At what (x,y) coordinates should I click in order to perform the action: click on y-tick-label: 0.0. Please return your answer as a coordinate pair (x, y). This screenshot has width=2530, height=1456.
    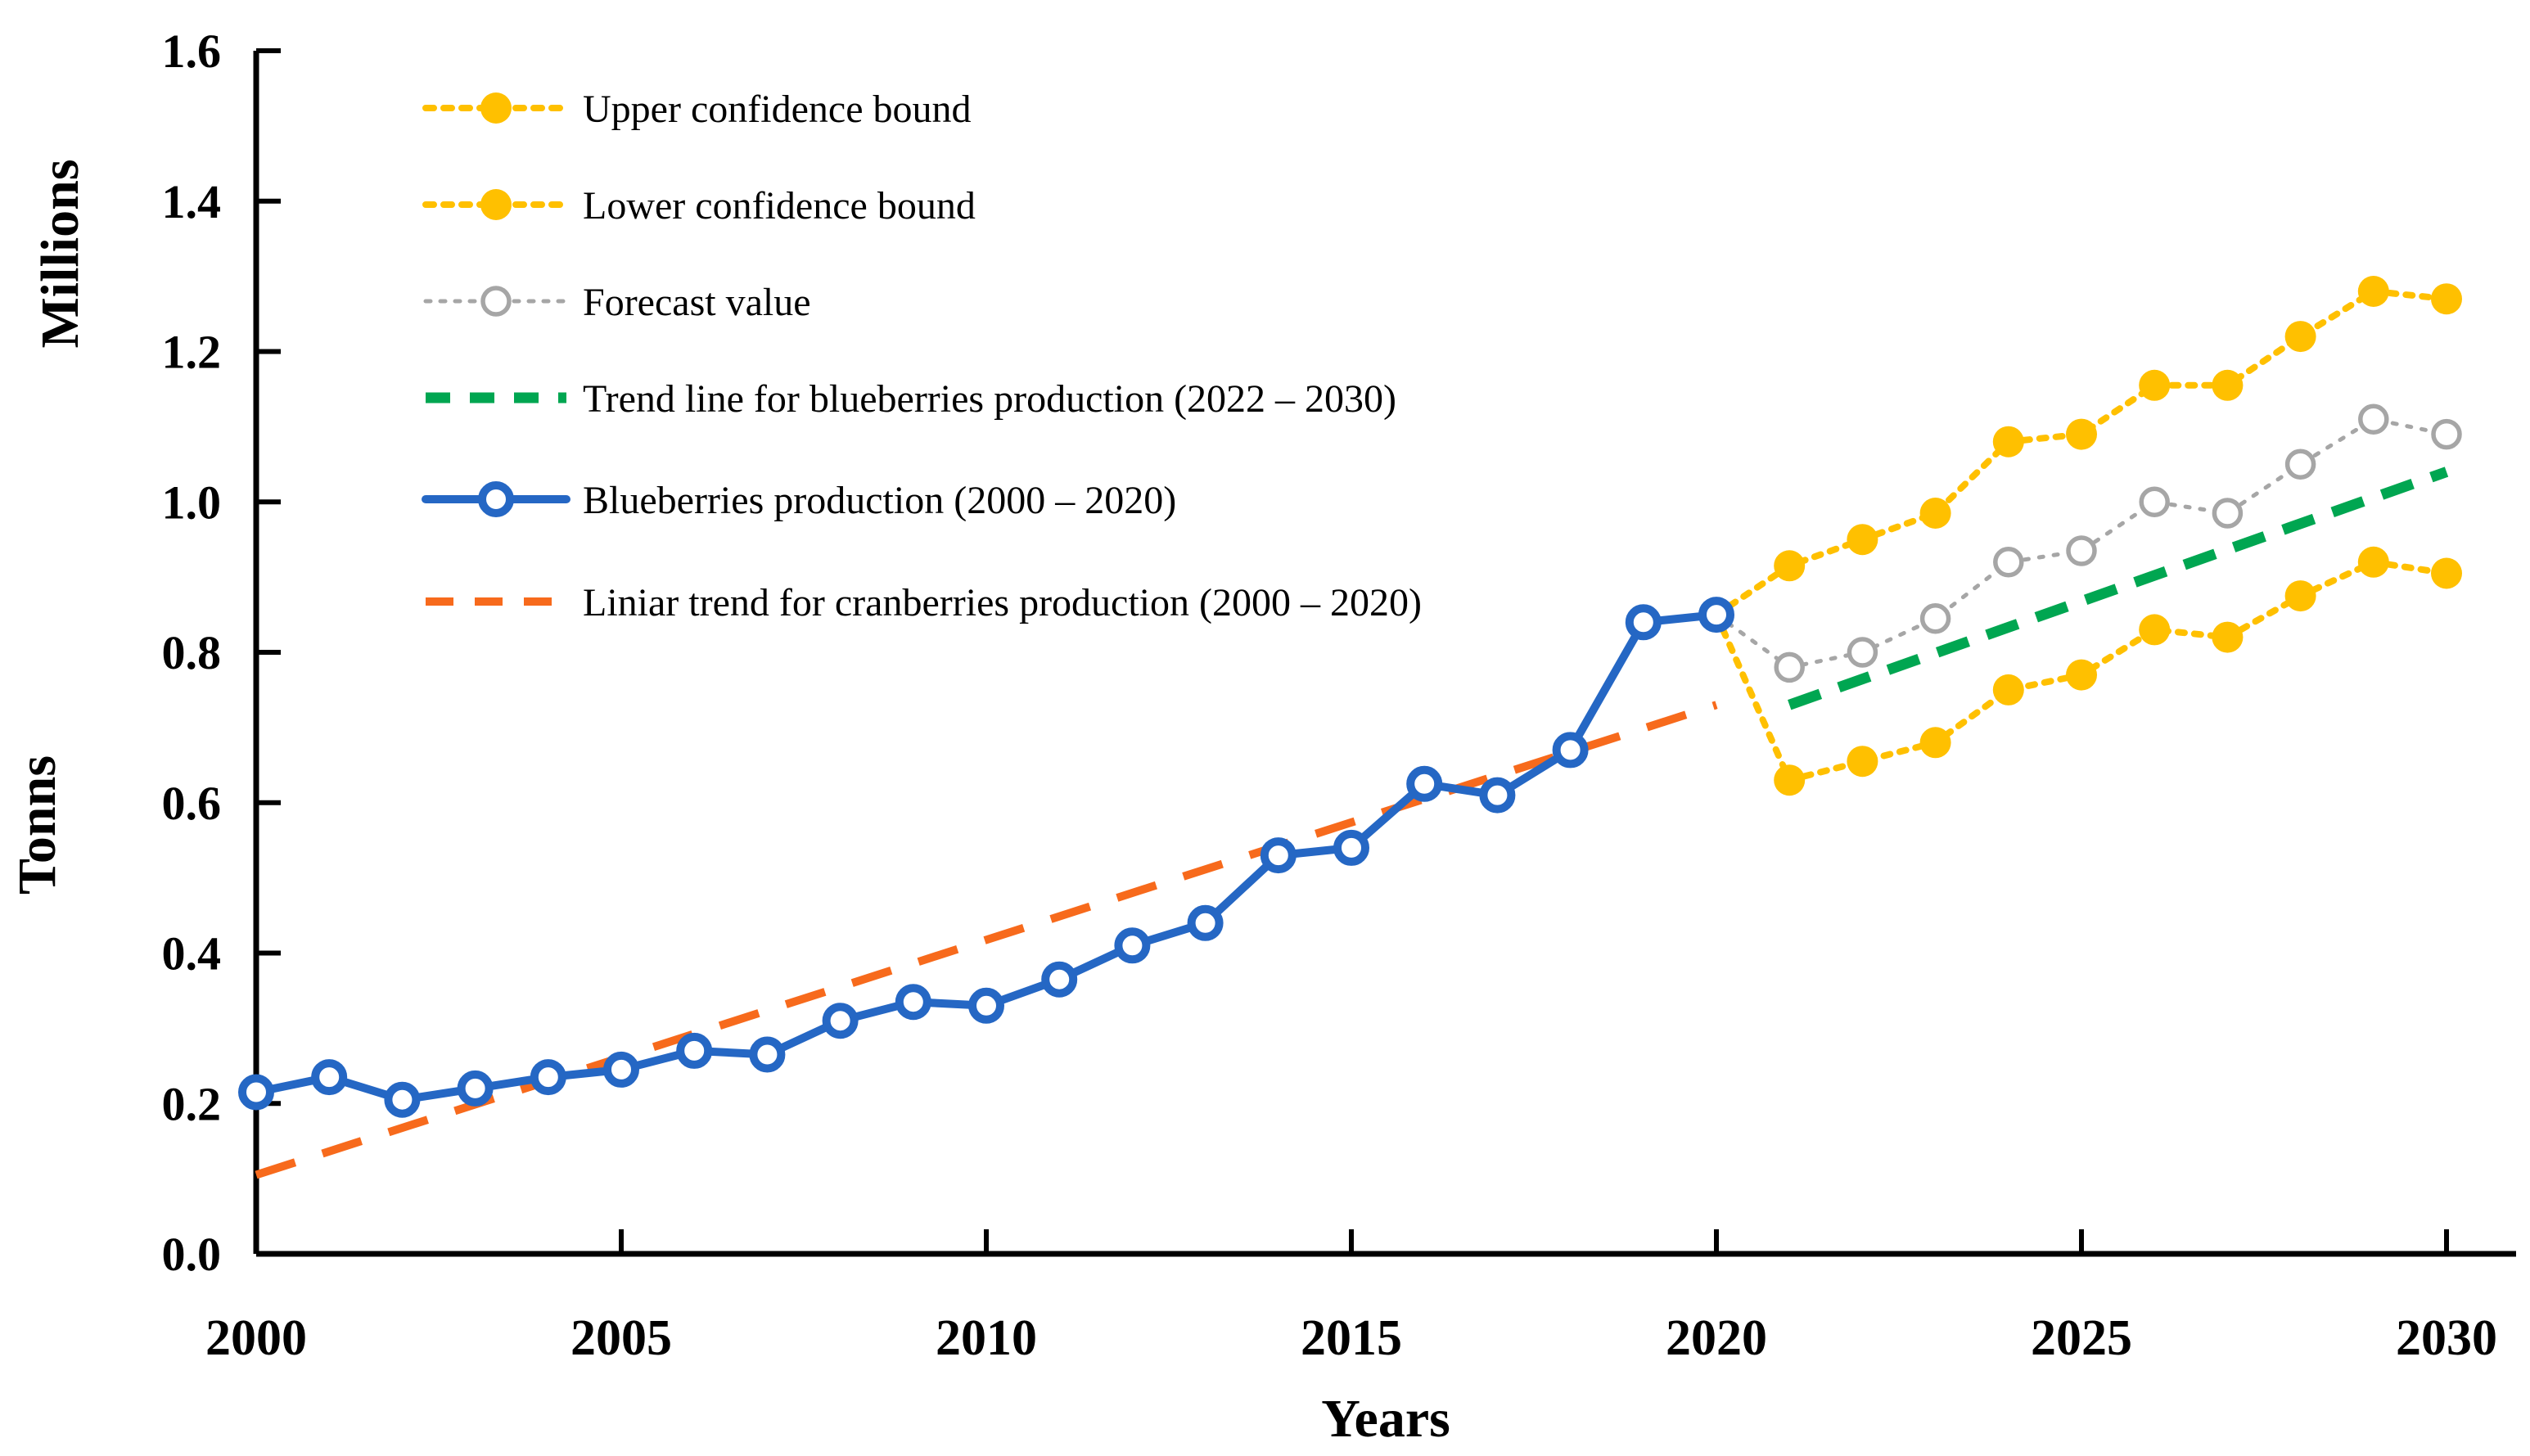
    Looking at the image, I should click on (192, 1254).